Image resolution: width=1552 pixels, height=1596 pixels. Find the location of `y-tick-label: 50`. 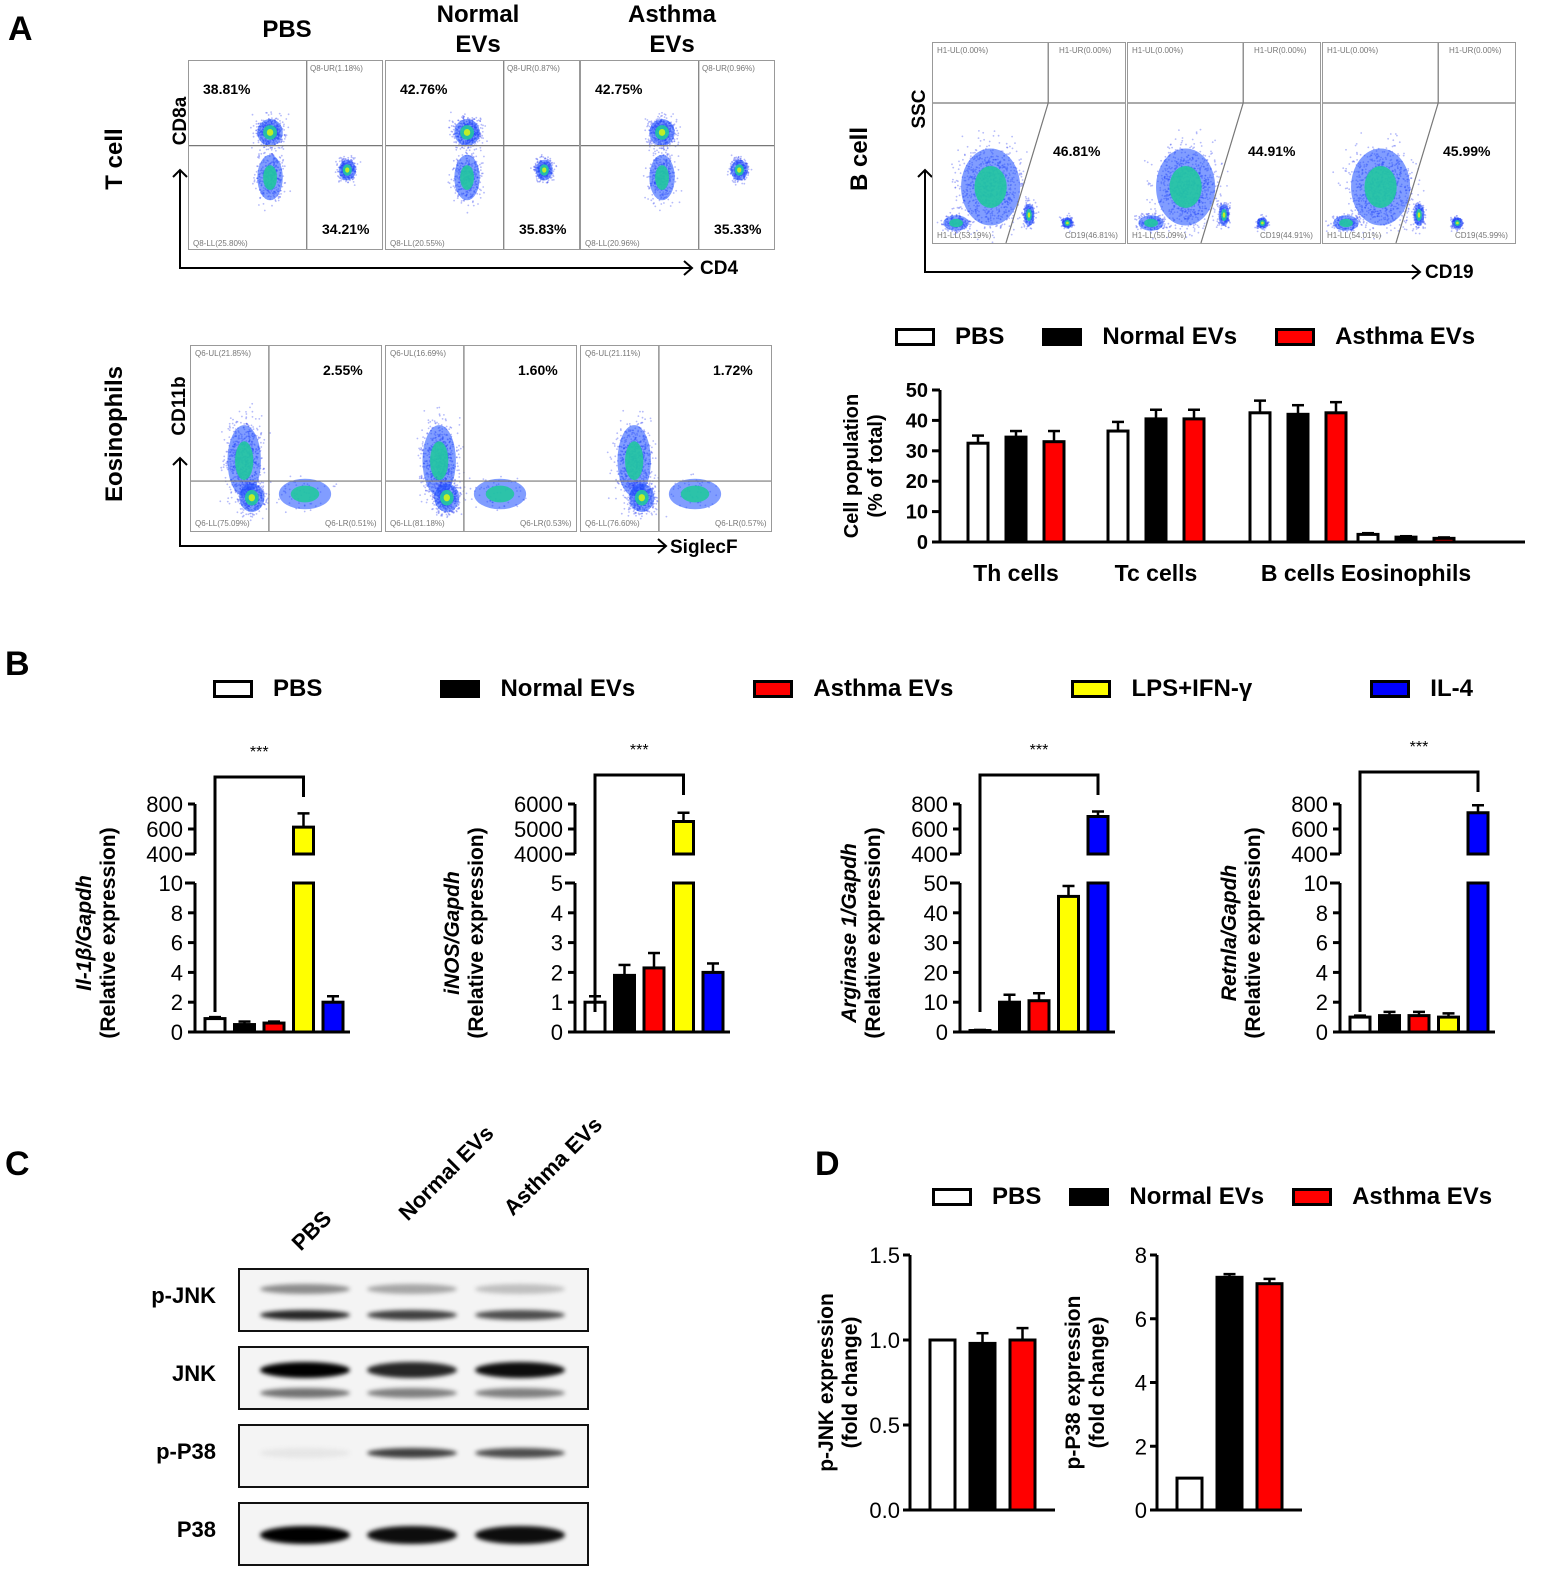

y-tick-label: 50 is located at coordinates (917, 391).